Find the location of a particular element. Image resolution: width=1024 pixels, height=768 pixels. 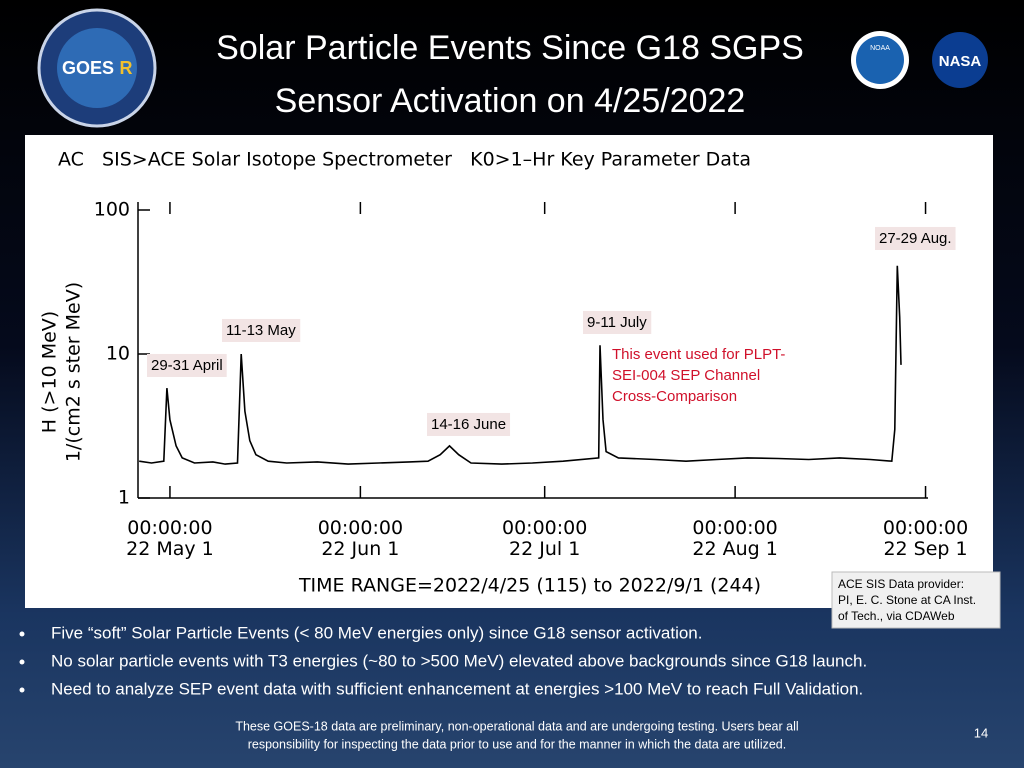

page-number: 14 is located at coordinates (981, 732).